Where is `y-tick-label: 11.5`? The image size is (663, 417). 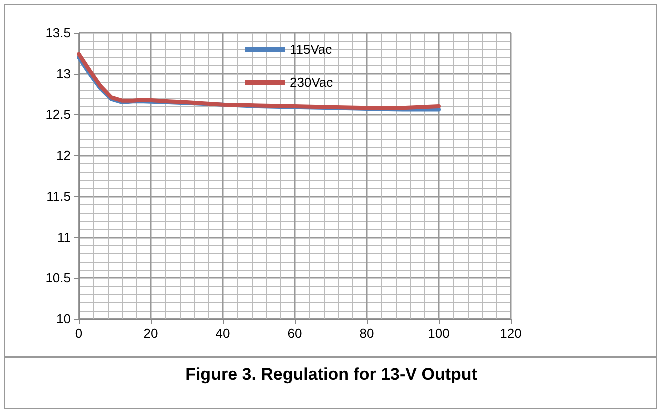 y-tick-label: 11.5 is located at coordinates (58, 196).